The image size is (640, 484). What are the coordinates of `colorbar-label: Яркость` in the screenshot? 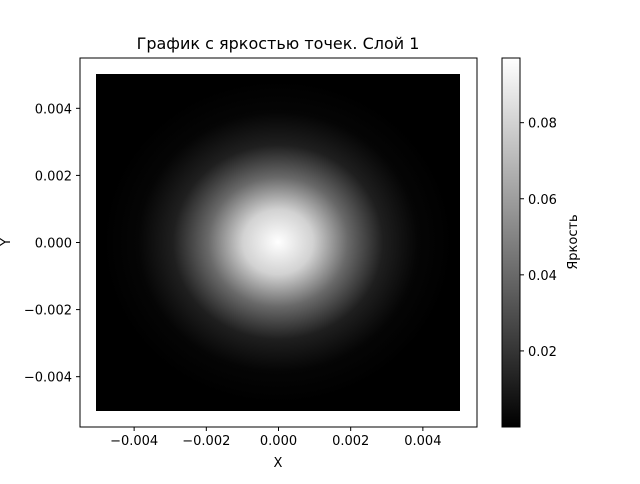 It's located at (573, 241).